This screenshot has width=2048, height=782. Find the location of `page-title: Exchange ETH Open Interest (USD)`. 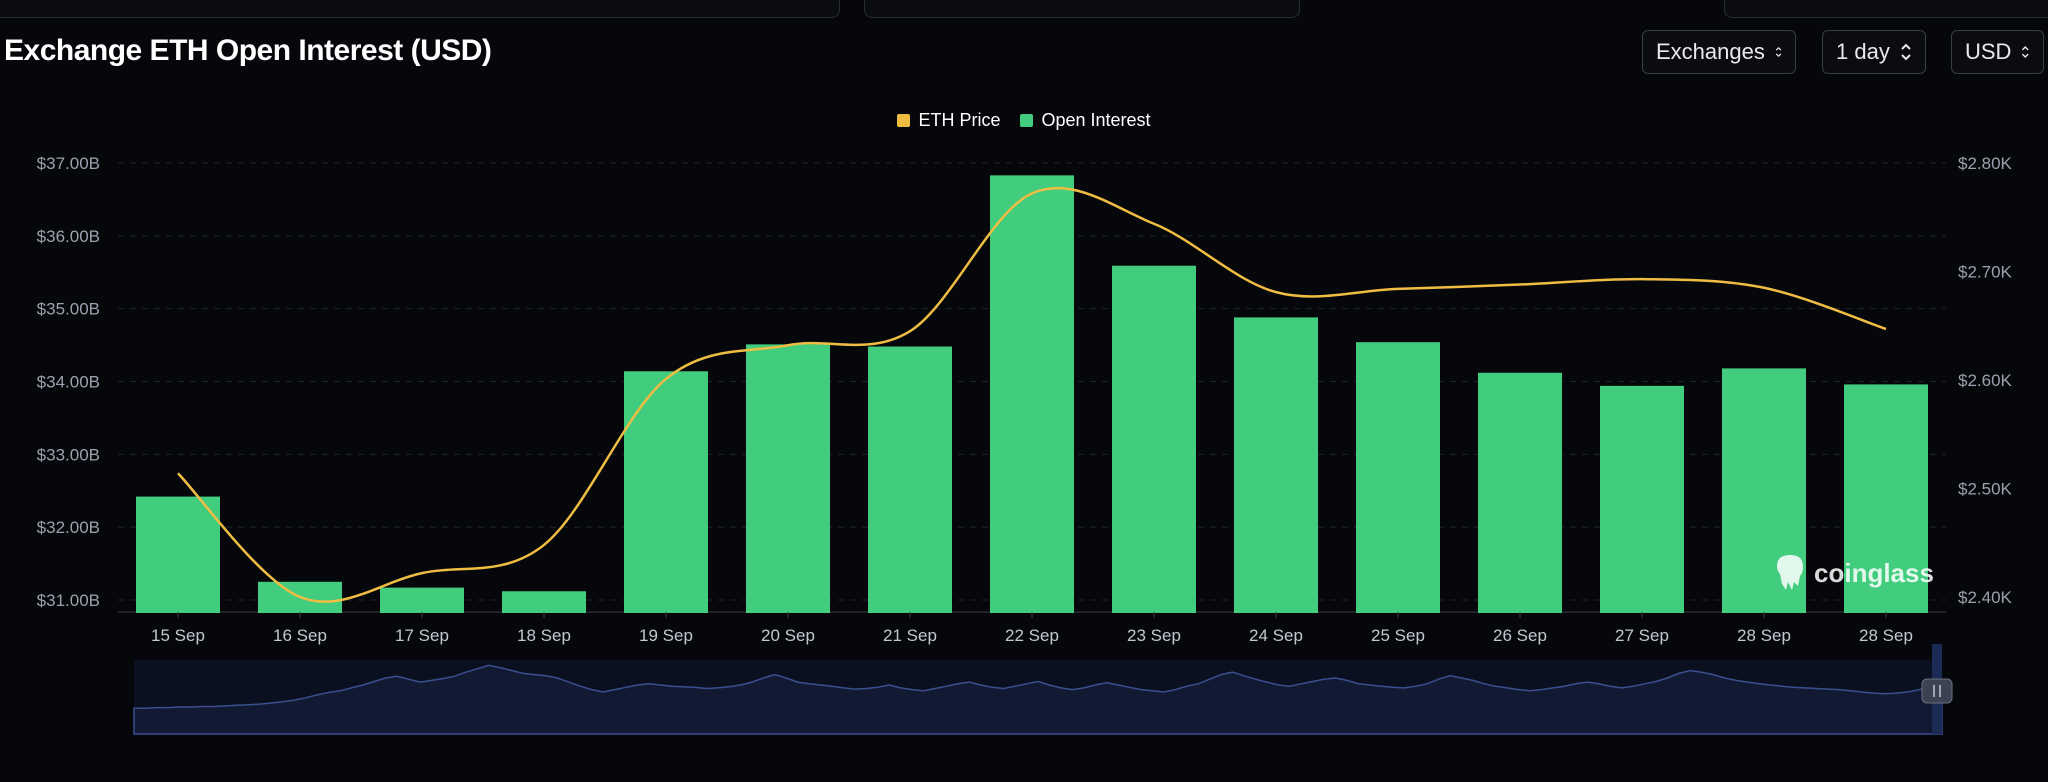

page-title: Exchange ETH Open Interest (USD) is located at coordinates (248, 50).